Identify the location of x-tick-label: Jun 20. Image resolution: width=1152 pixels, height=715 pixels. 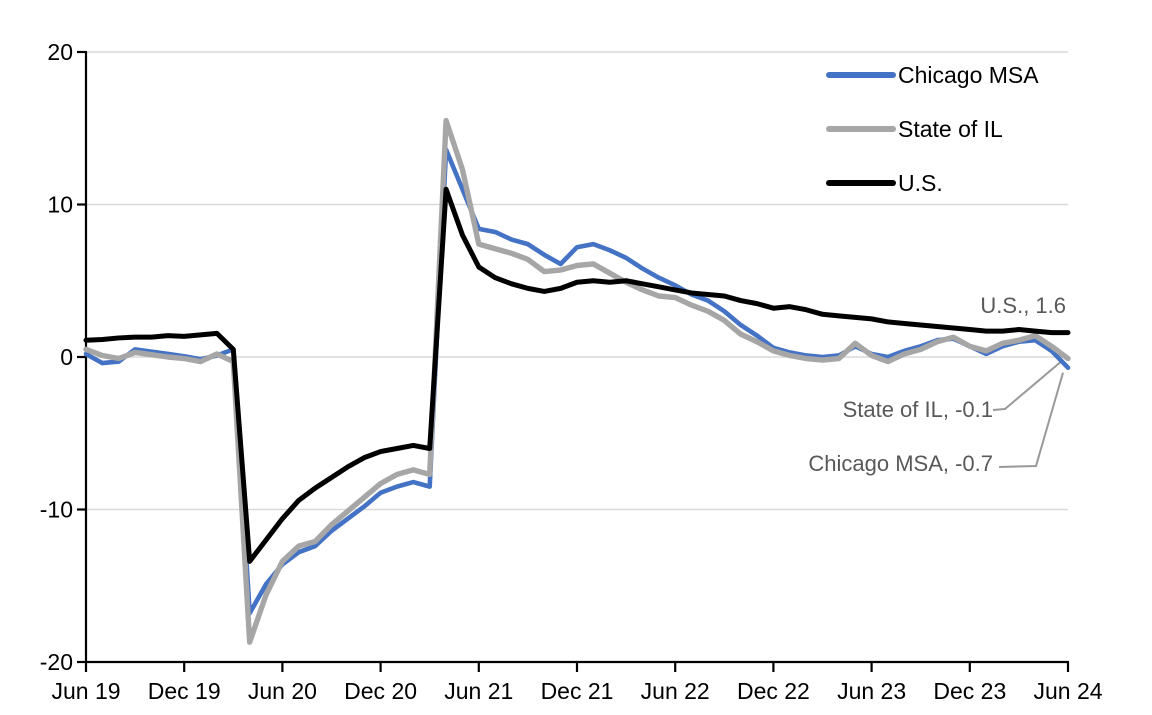
(282, 691).